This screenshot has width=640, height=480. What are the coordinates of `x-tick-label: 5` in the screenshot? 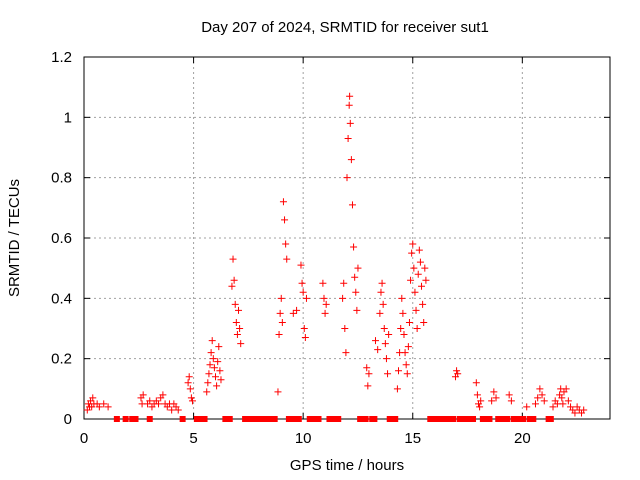 It's located at (193, 438).